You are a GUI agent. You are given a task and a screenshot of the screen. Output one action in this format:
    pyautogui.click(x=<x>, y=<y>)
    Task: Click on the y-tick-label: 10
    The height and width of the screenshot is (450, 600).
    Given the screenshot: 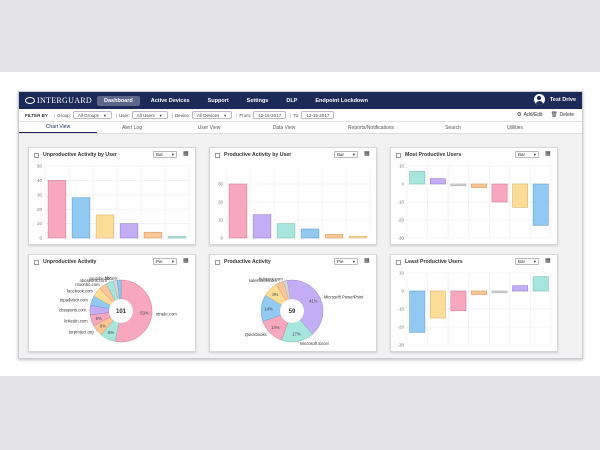 What is the action you would take?
    pyautogui.click(x=221, y=220)
    